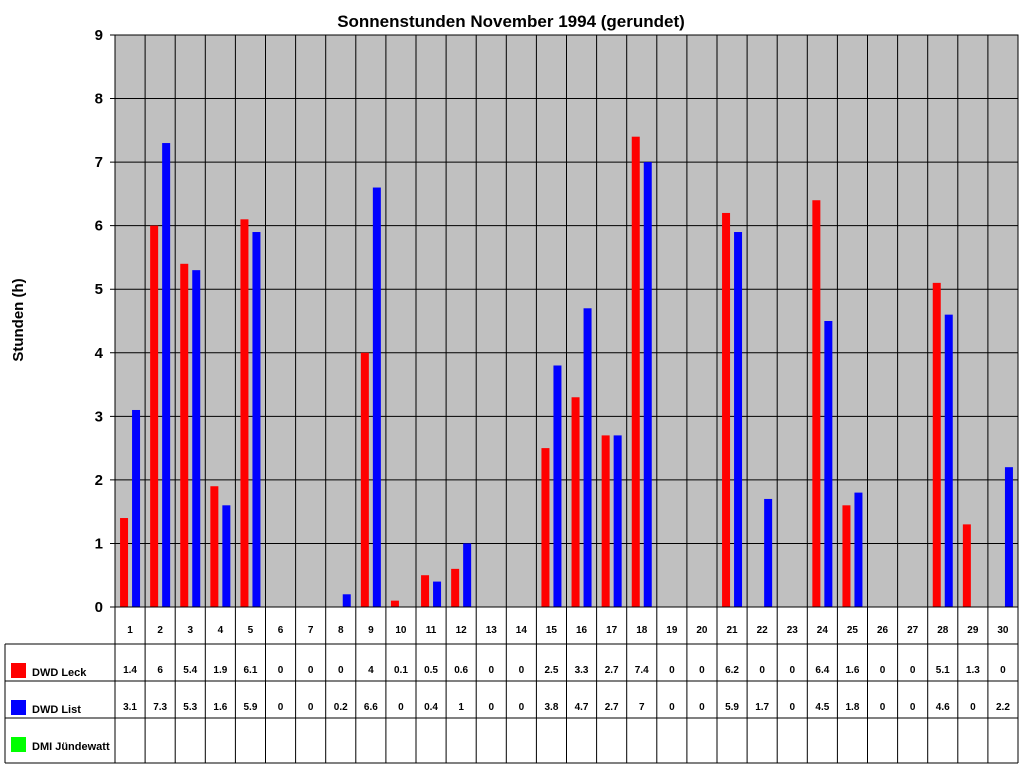 The image size is (1024, 768). Describe the element at coordinates (99, 543) in the screenshot. I see `y-tick-label: 1` at that location.